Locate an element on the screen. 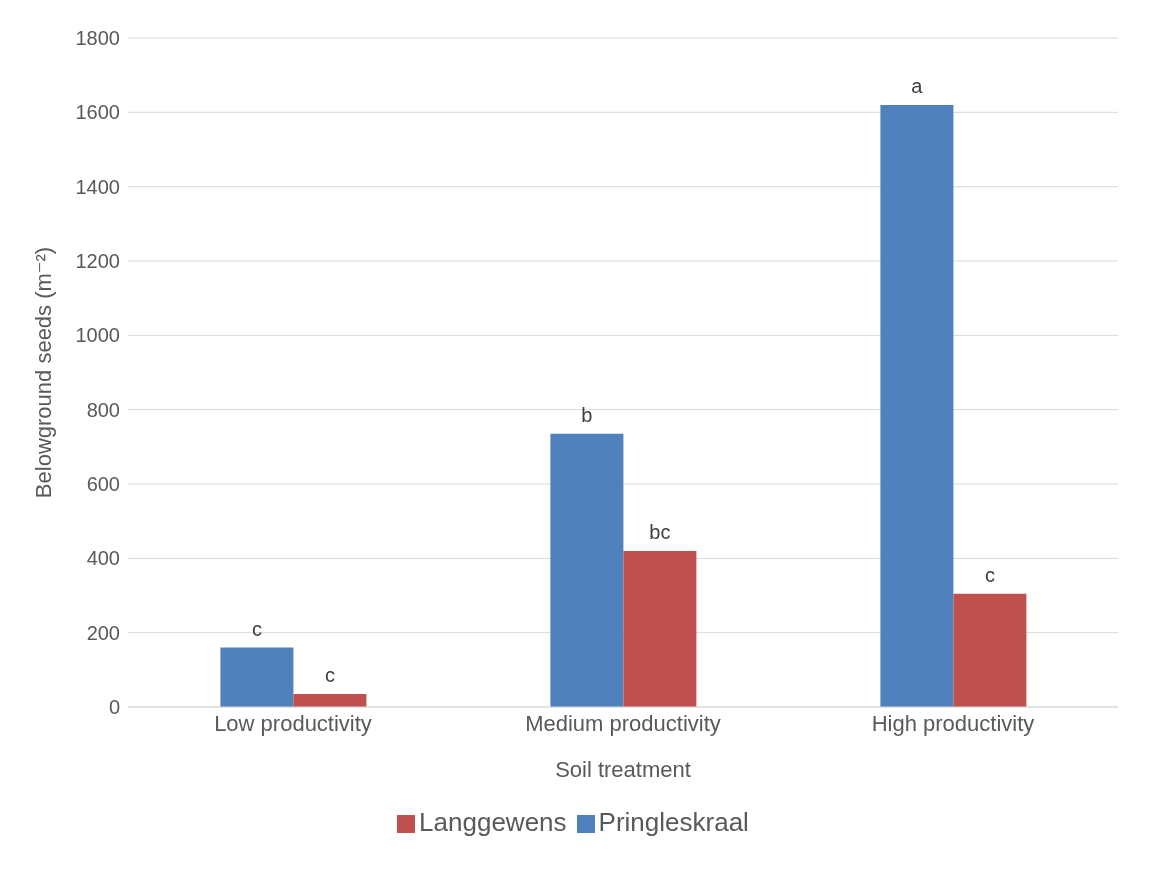 The height and width of the screenshot is (874, 1171). y-tick-label: 400 is located at coordinates (103, 558).